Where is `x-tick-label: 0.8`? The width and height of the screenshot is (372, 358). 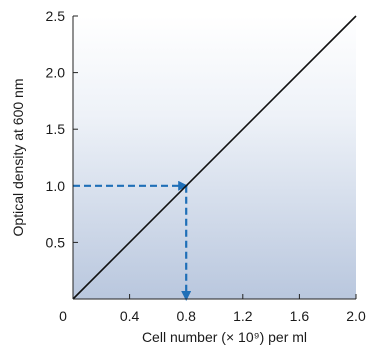 x-tick-label: 0.8 is located at coordinates (186, 316).